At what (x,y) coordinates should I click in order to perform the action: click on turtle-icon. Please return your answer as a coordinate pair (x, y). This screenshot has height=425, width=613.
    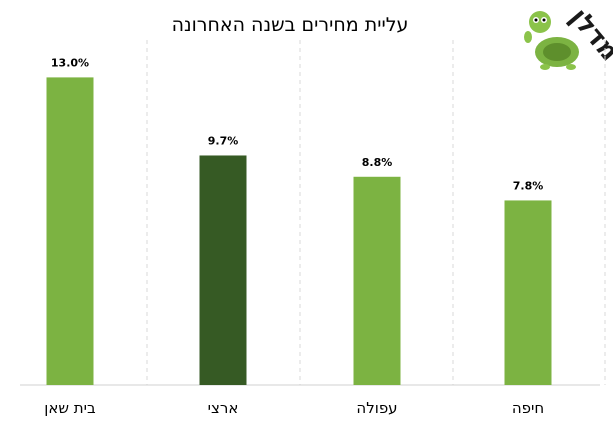
    Looking at the image, I should click on (551, 40).